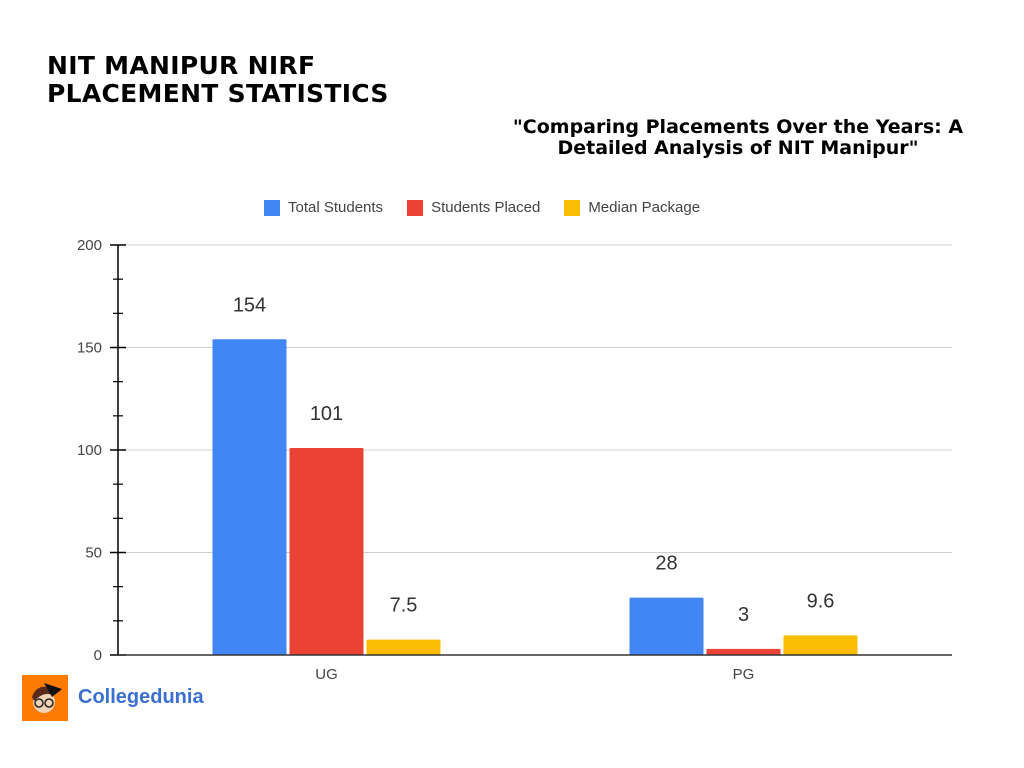  What do you see at coordinates (326, 414) in the screenshot?
I see `data-label: 101` at bounding box center [326, 414].